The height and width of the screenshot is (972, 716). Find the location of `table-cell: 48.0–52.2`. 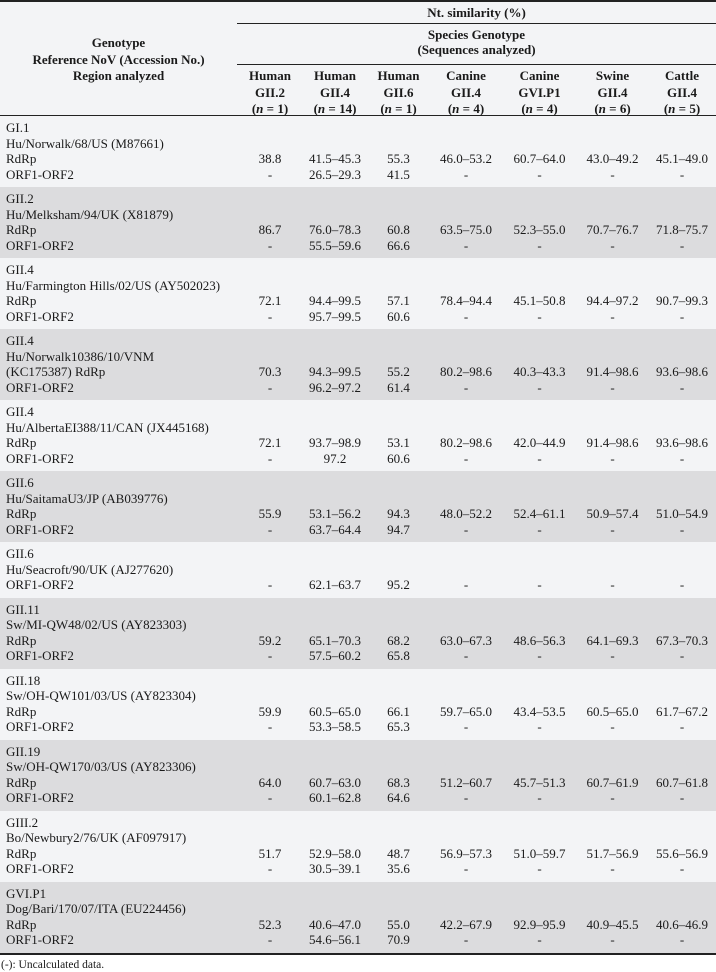

table-cell: 48.0–52.2 is located at coordinates (466, 513).